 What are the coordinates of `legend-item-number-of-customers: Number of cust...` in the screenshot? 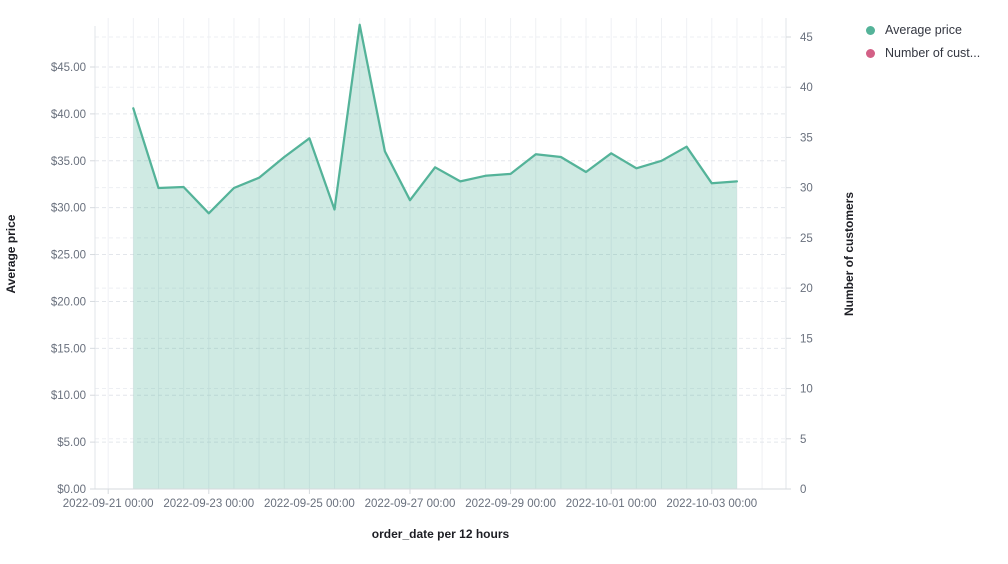 It's located at (923, 53).